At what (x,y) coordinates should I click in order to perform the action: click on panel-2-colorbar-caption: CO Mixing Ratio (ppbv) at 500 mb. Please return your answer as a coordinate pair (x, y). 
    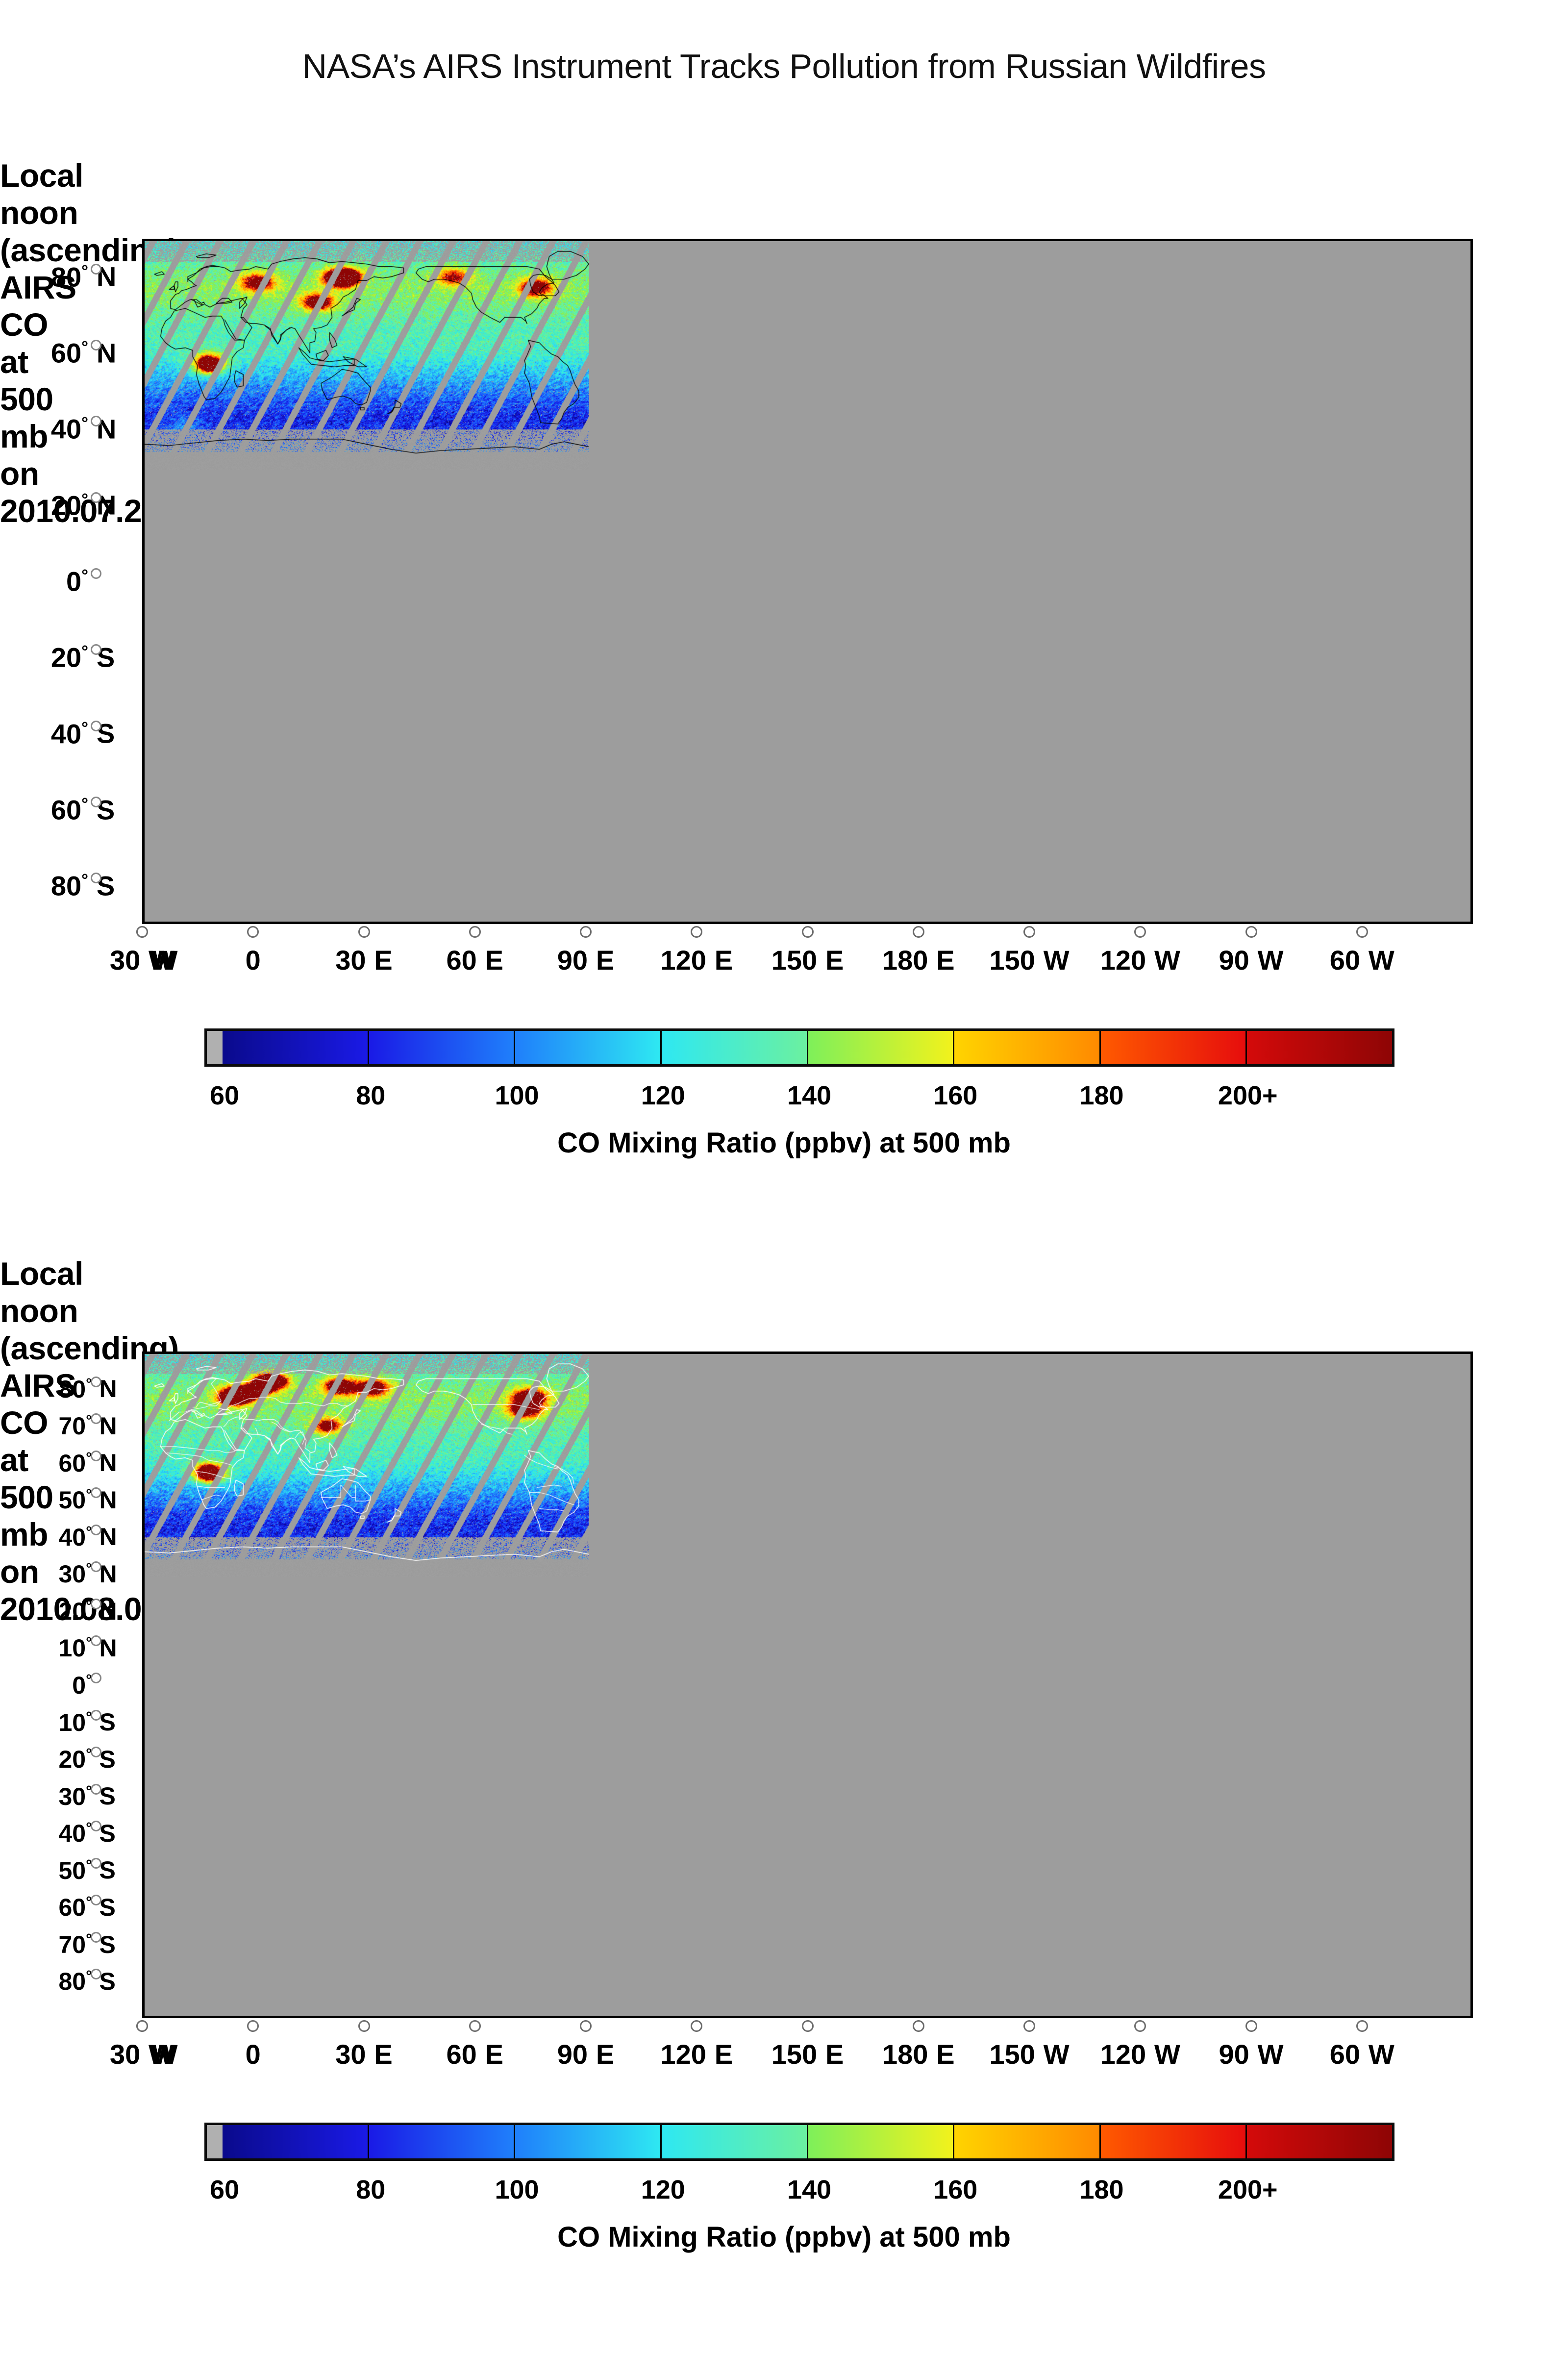
    Looking at the image, I should click on (784, 2237).